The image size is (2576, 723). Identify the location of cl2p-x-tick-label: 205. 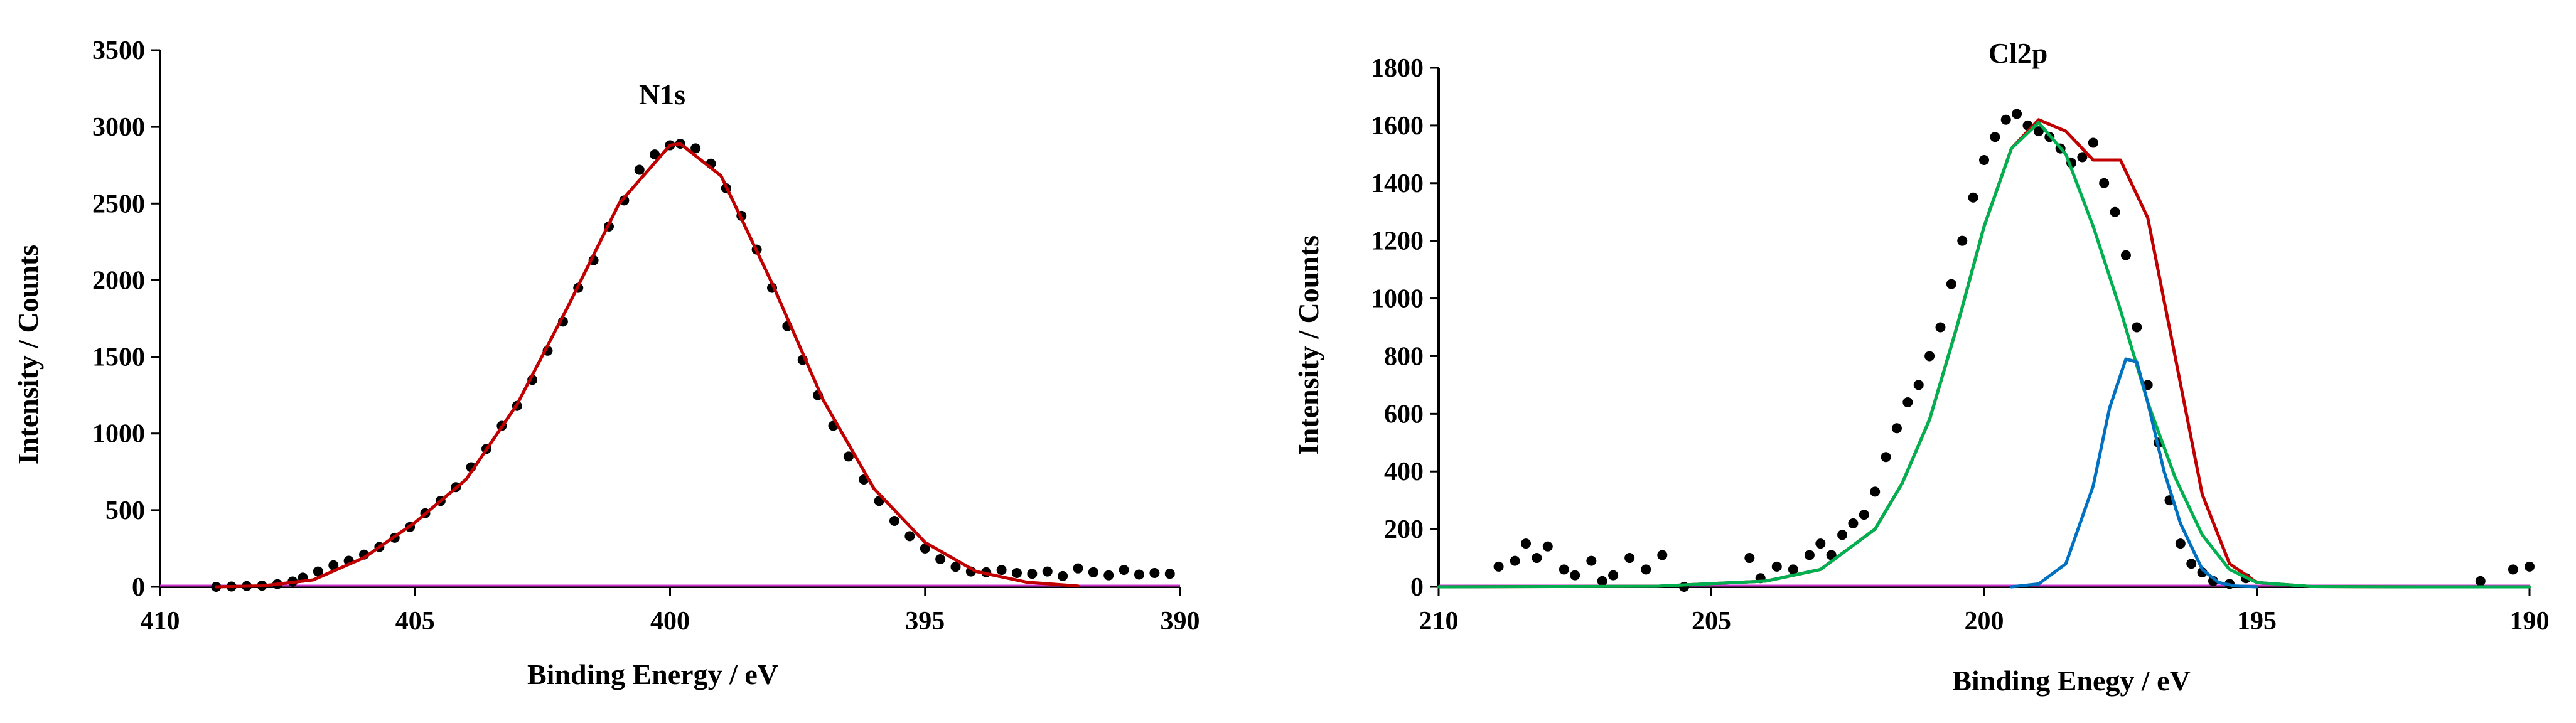
(1711, 621).